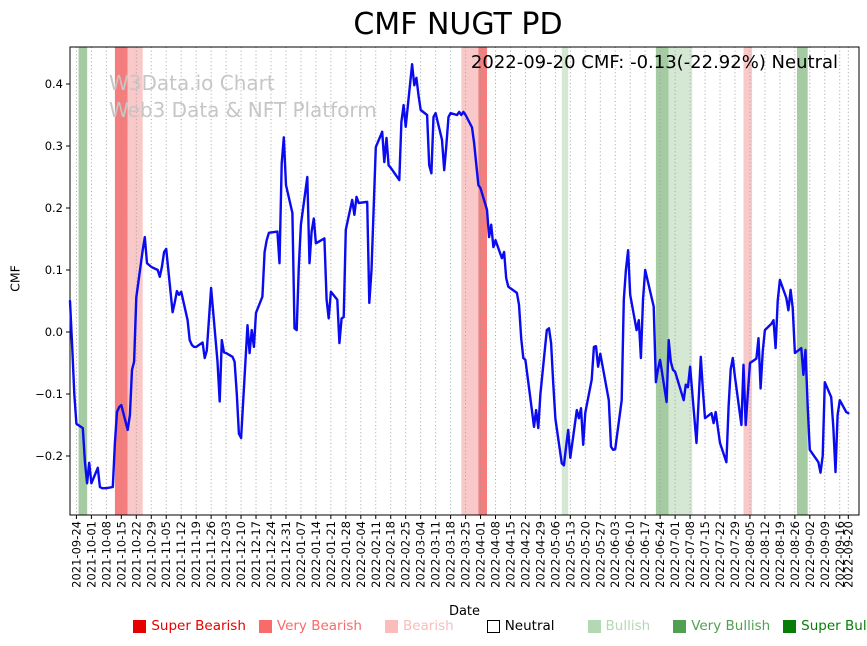  What do you see at coordinates (464, 611) in the screenshot?
I see `x-axis-label: Date` at bounding box center [464, 611].